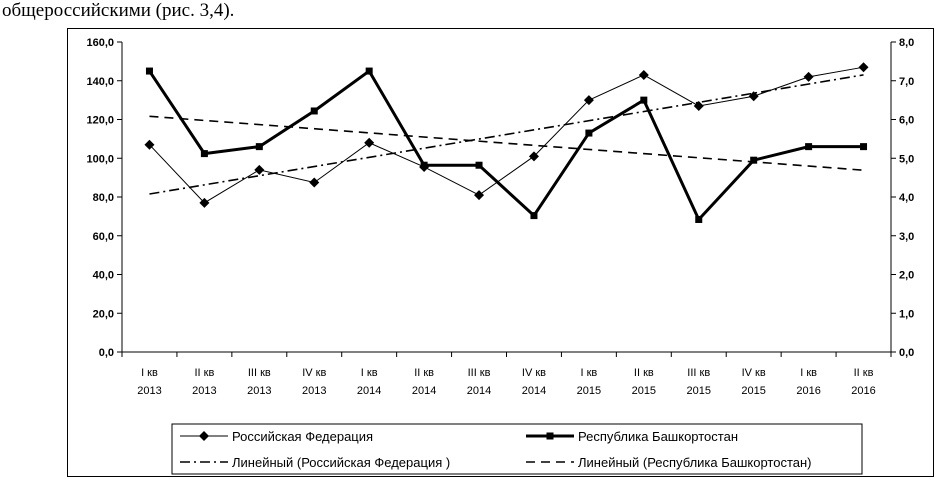 The width and height of the screenshot is (939, 481). What do you see at coordinates (103, 237) in the screenshot?
I see `y-left-tick-label: 60,0` at bounding box center [103, 237].